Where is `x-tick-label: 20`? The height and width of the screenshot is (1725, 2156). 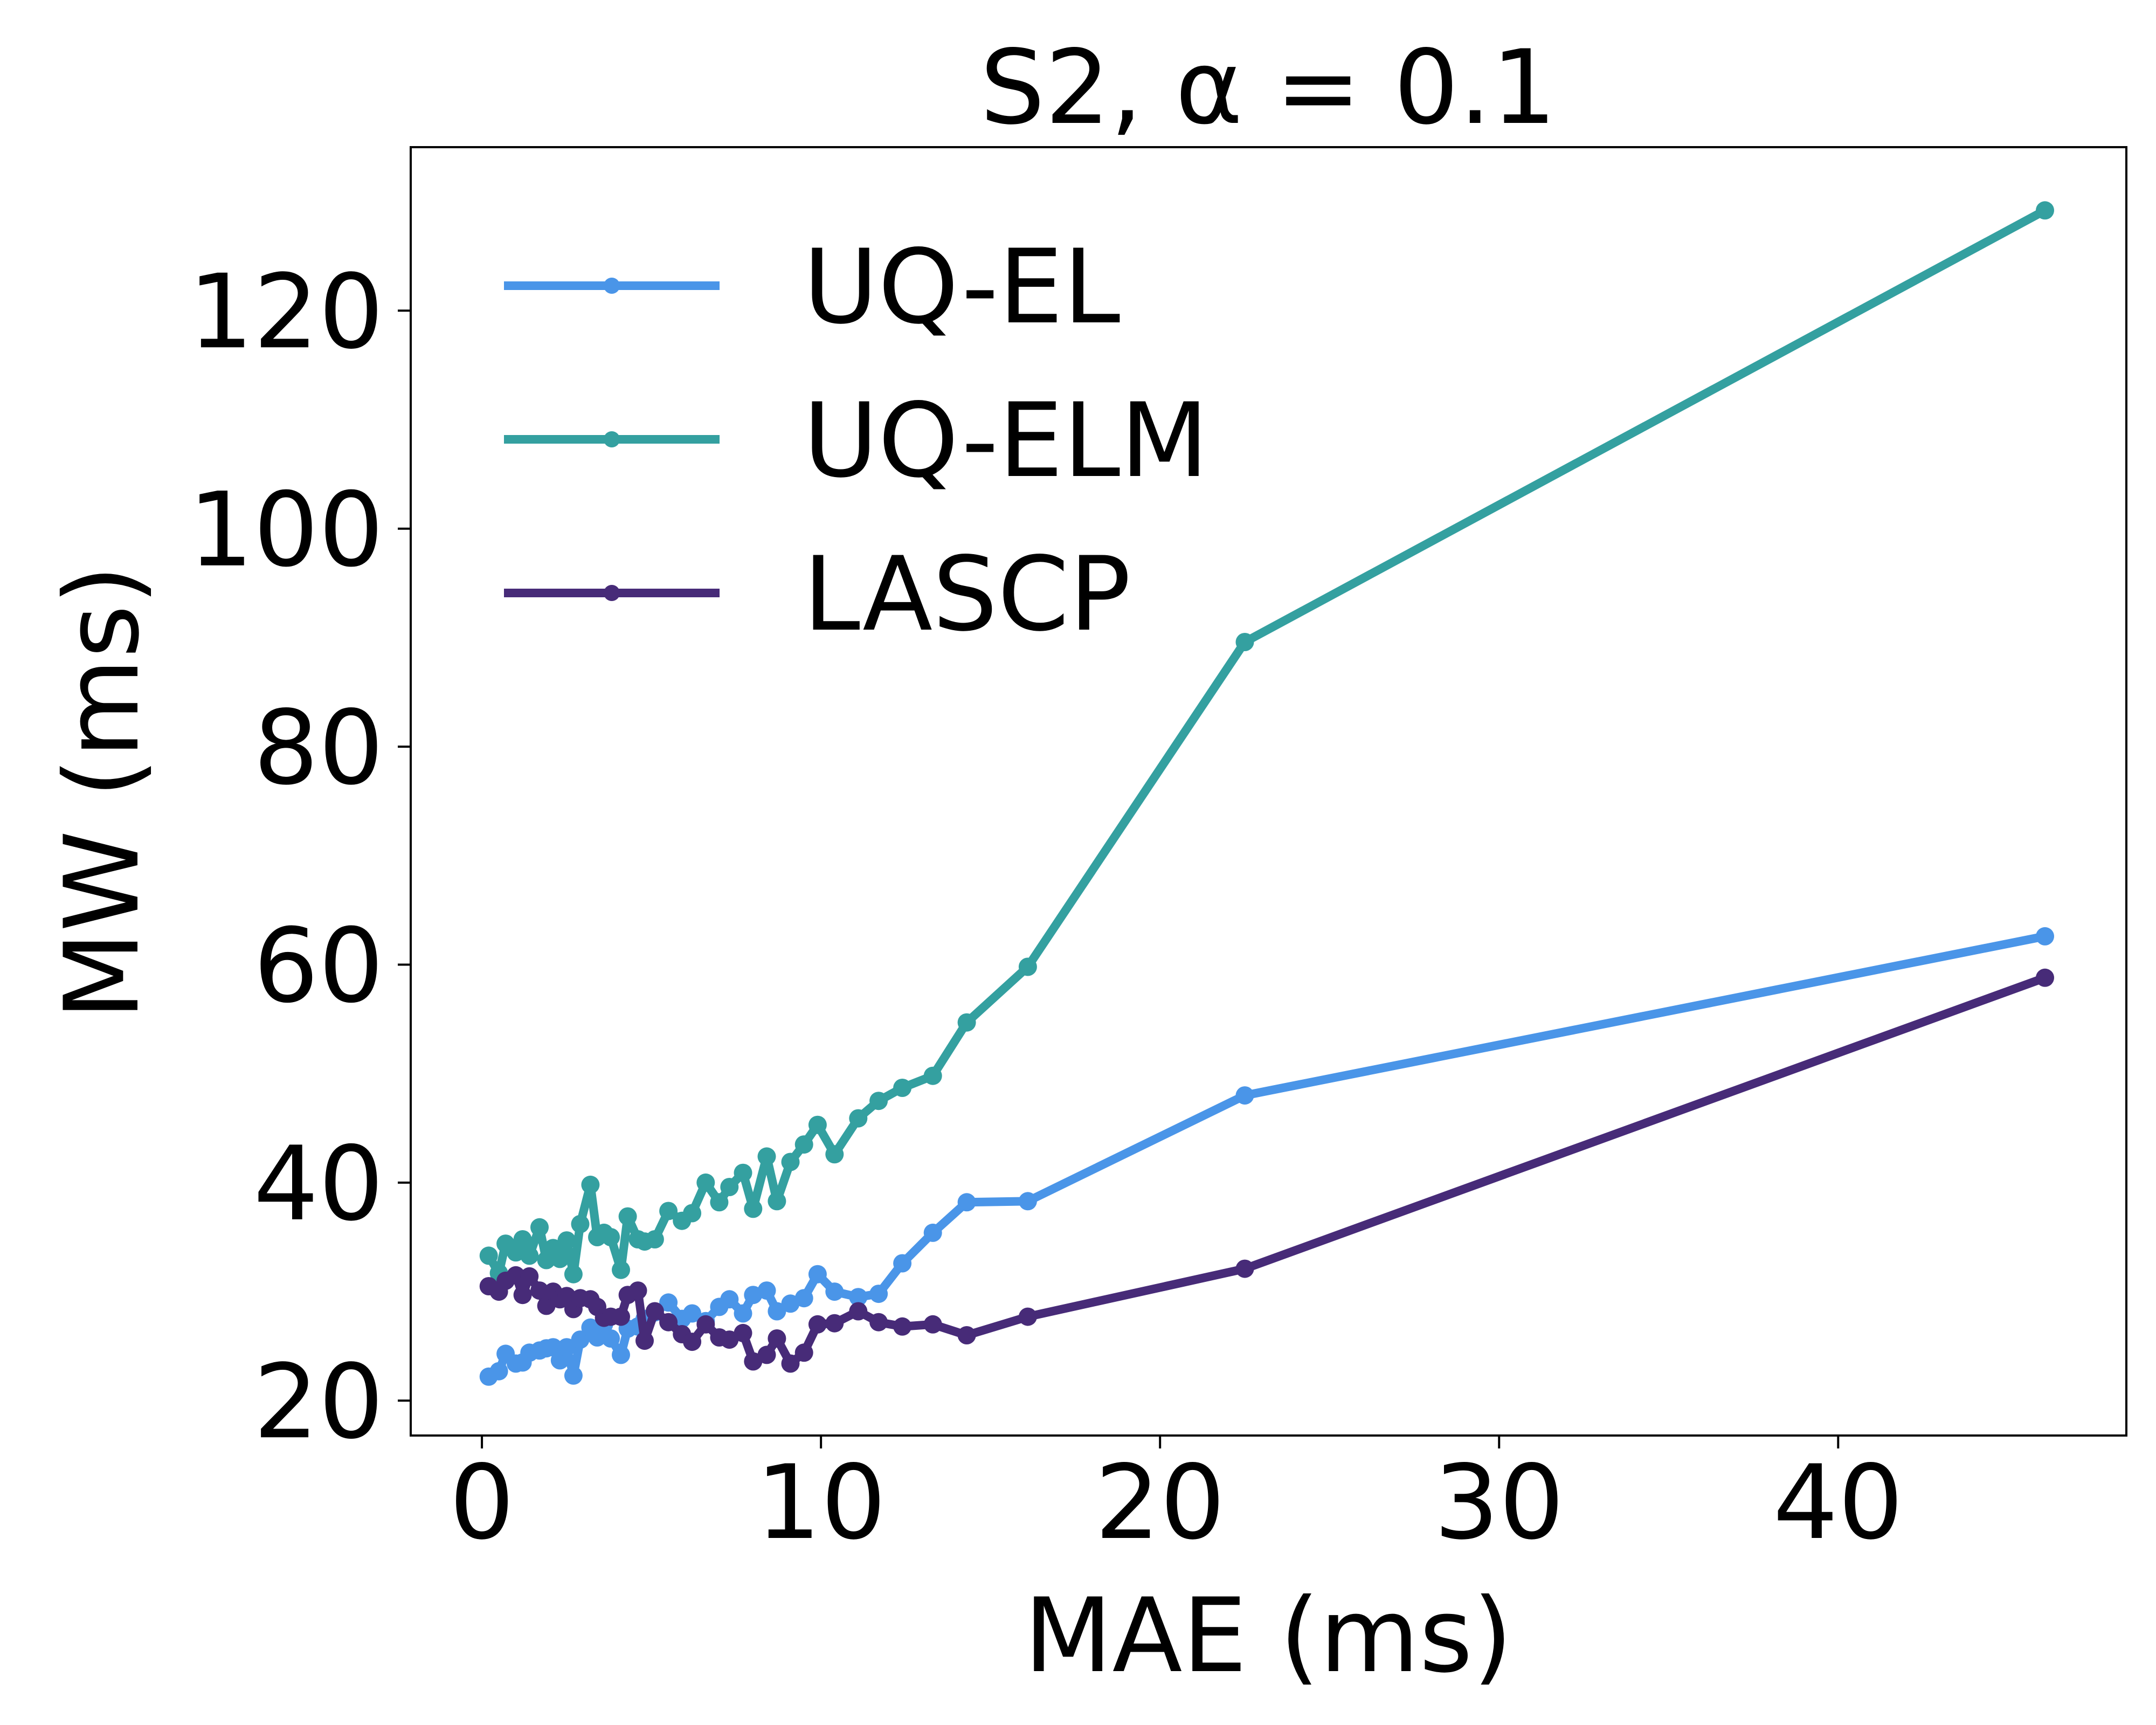 x-tick-label: 20 is located at coordinates (1160, 1502).